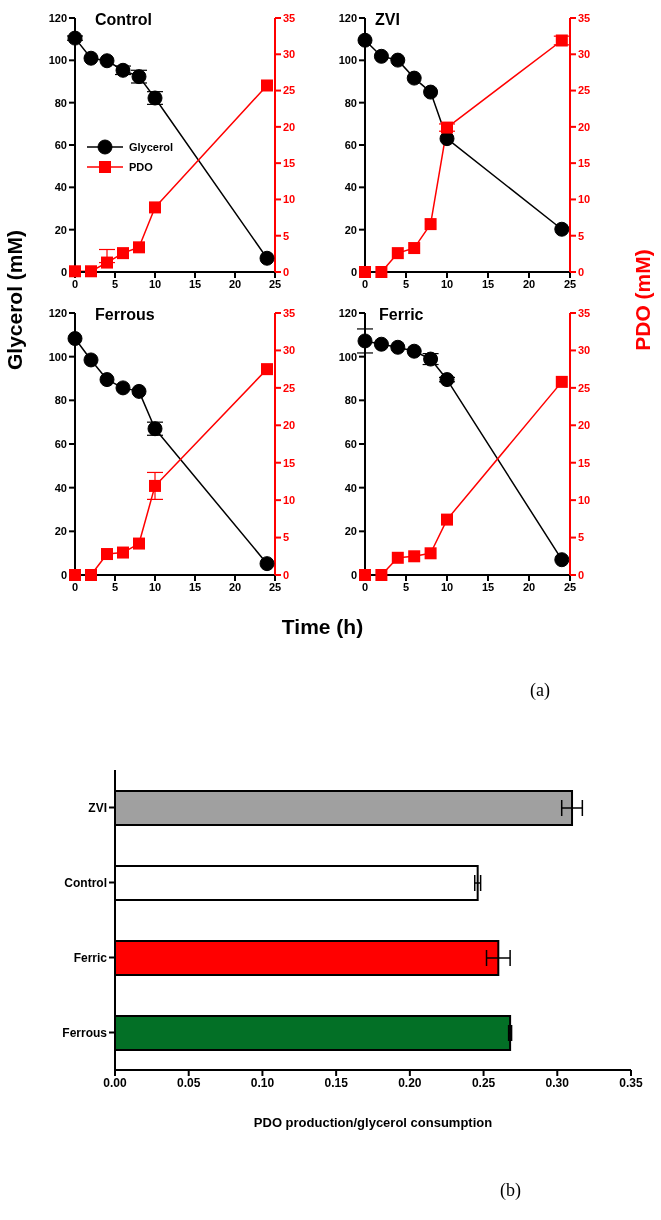 This screenshot has height=1220, width=661. What do you see at coordinates (141, 167) in the screenshot?
I see `legend-label: PDO` at bounding box center [141, 167].